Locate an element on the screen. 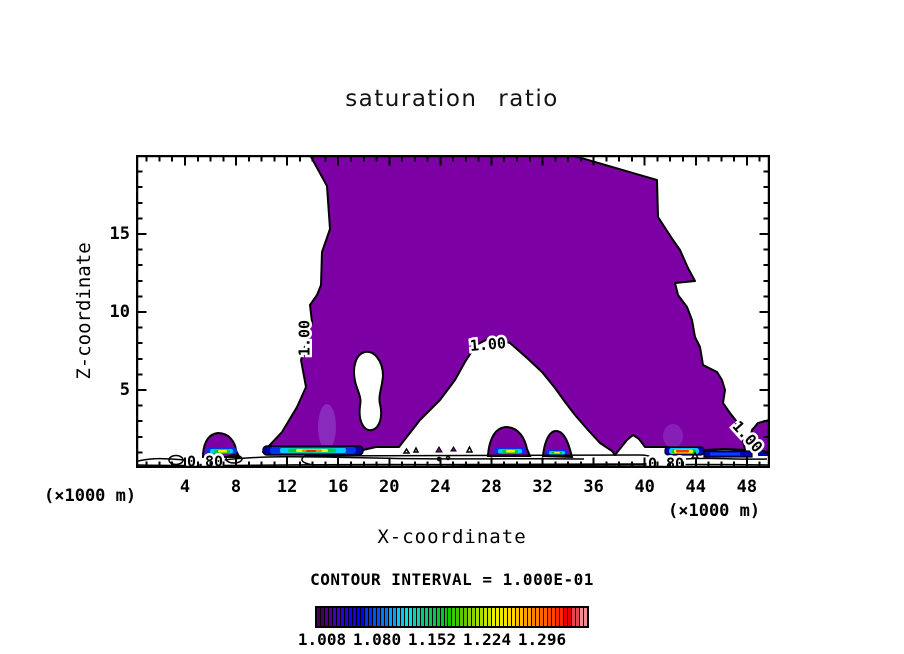  x-tick-label: 44 is located at coordinates (696, 487).